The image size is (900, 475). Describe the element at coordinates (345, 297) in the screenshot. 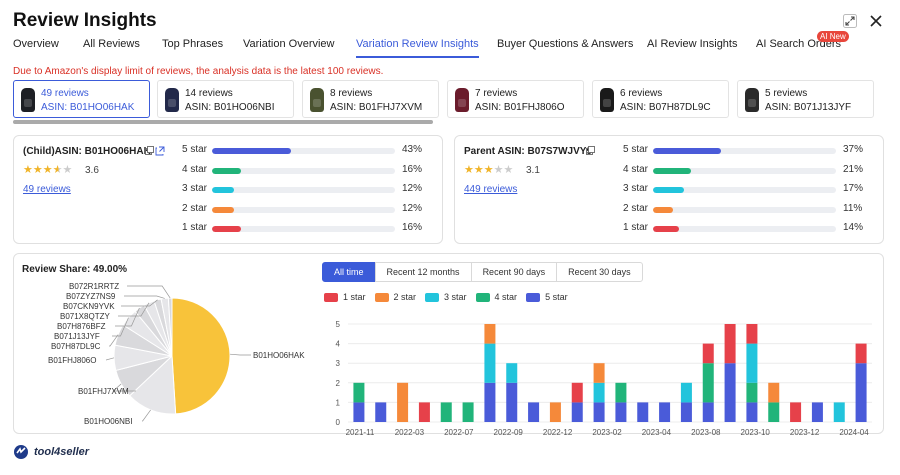

I see `legend-1-star: 1 star` at that location.